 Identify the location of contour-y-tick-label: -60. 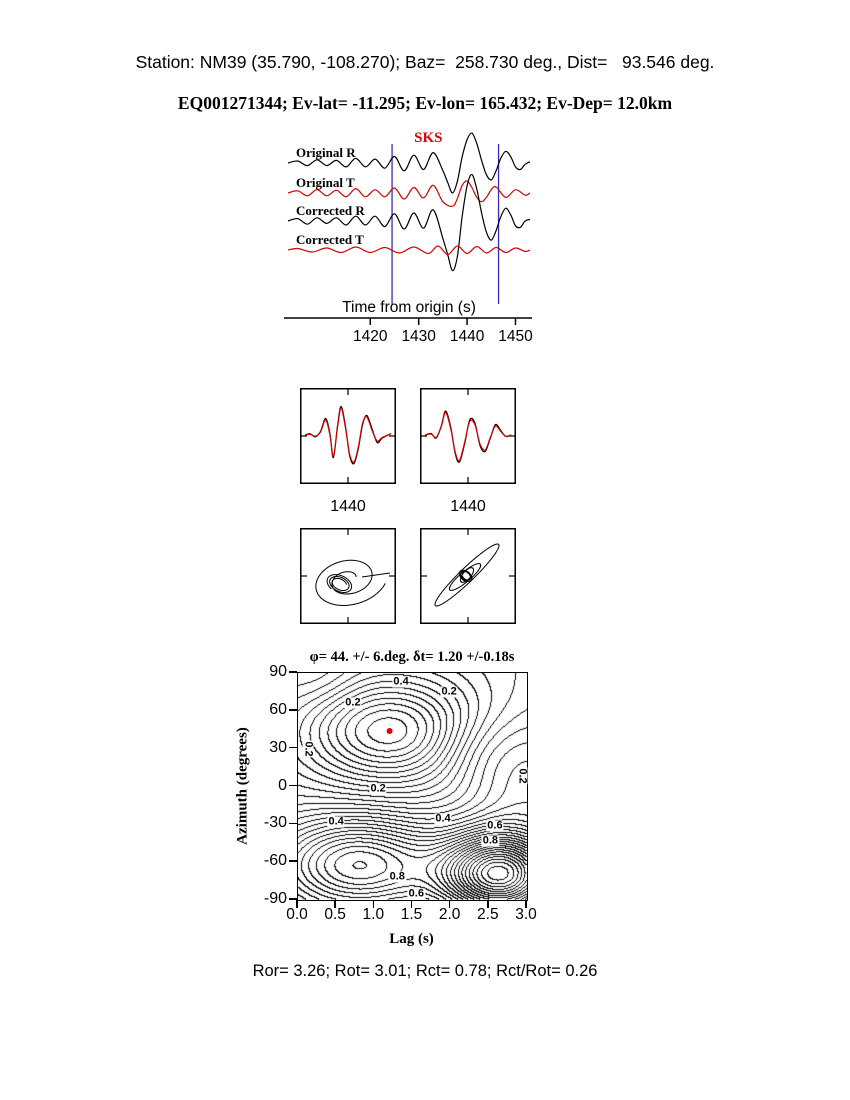
(275, 861).